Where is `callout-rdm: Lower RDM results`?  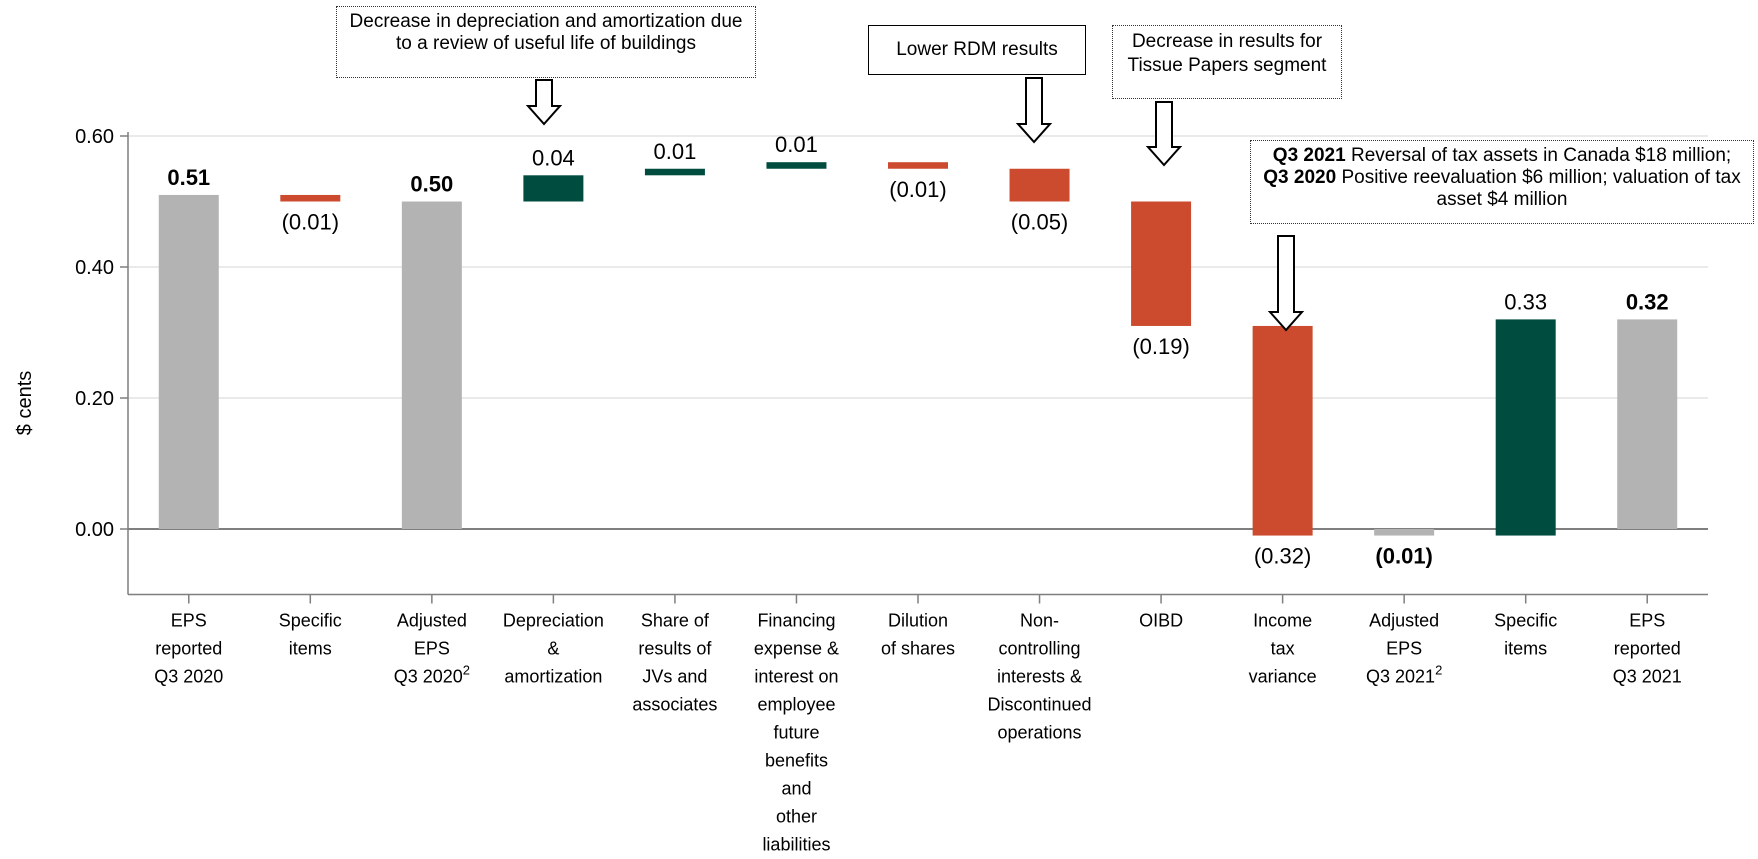 callout-rdm: Lower RDM results is located at coordinates (977, 50).